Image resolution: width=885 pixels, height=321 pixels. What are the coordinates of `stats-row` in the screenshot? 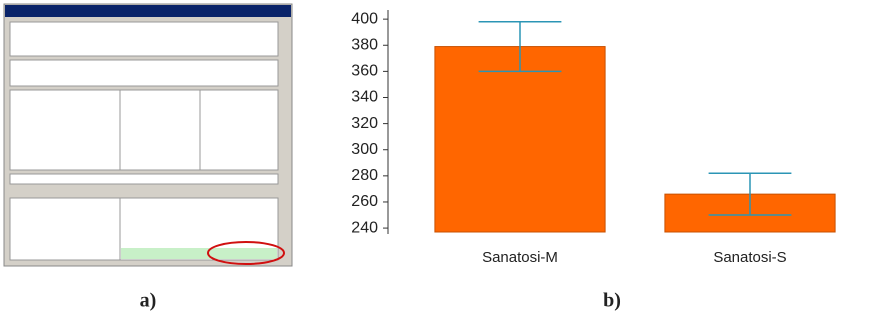 It's located at (144, 179).